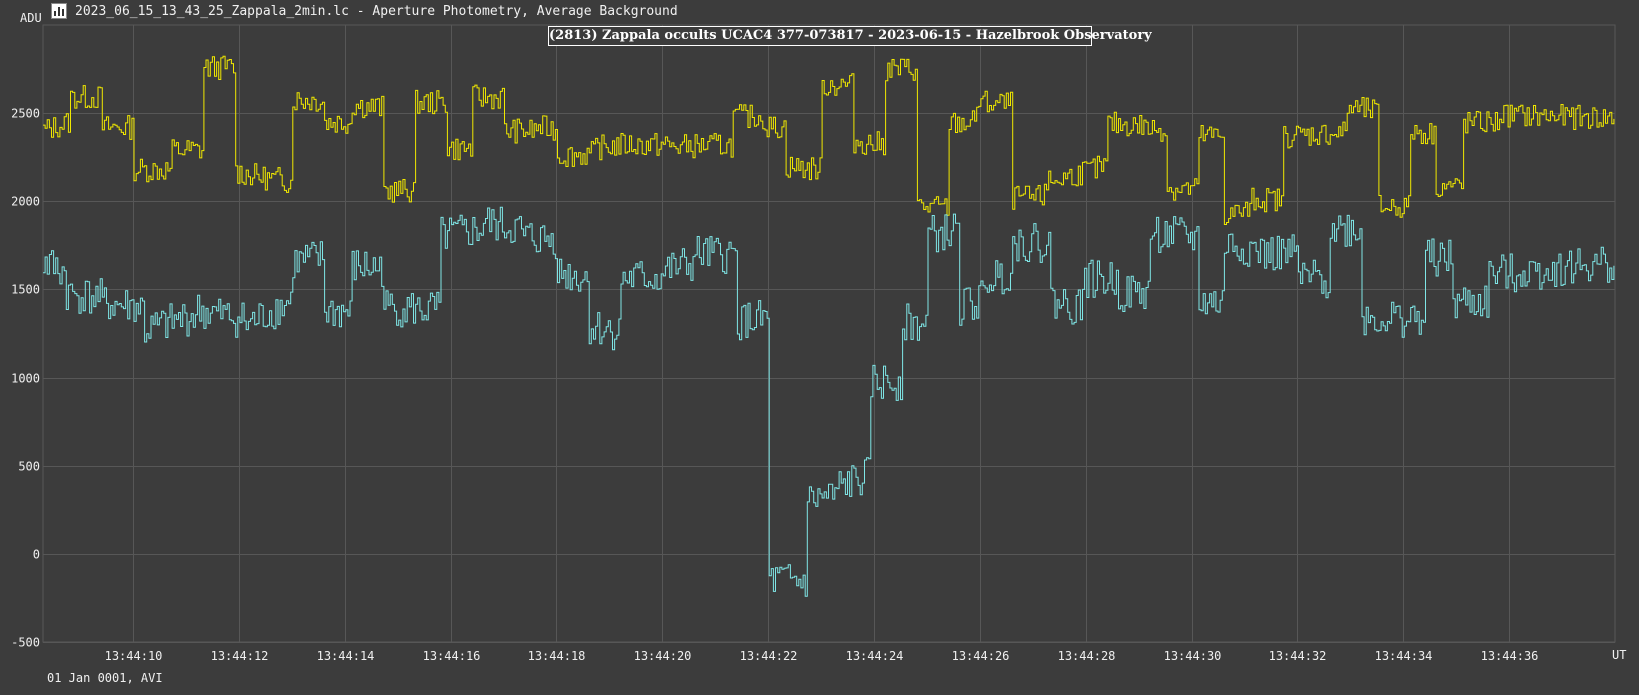 Image resolution: width=1639 pixels, height=695 pixels. I want to click on x-tick-label: 13:44:18, so click(557, 656).